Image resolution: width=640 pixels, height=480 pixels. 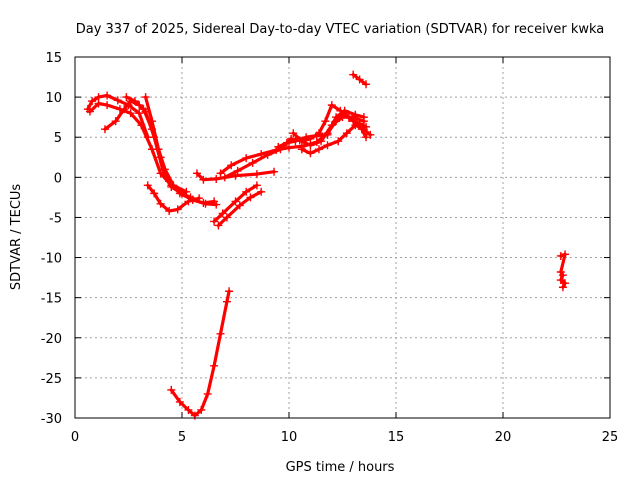 I want to click on y-tick-label: -25, so click(x=51, y=379).